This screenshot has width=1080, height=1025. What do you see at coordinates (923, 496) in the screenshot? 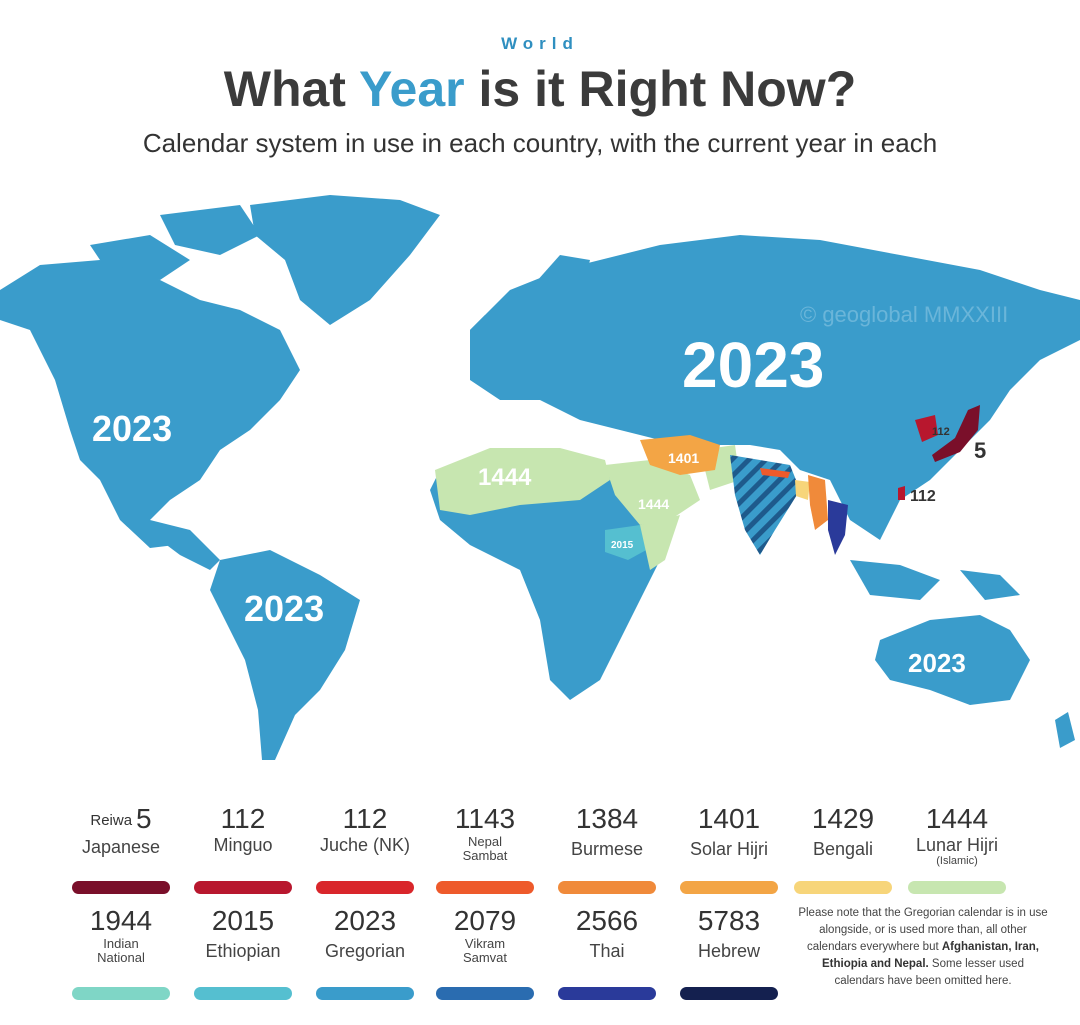
I see `label-taiwan: 112` at bounding box center [923, 496].